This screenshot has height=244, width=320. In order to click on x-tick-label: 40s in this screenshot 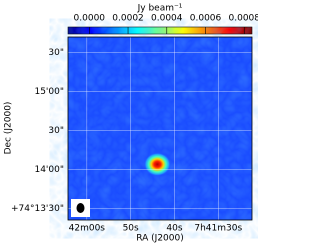, I will do `click(174, 229)`.